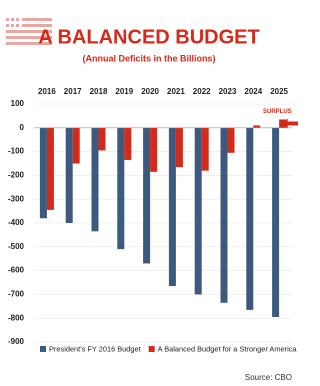 The image size is (320, 386). I want to click on y-tick-label: -100, so click(16, 151).